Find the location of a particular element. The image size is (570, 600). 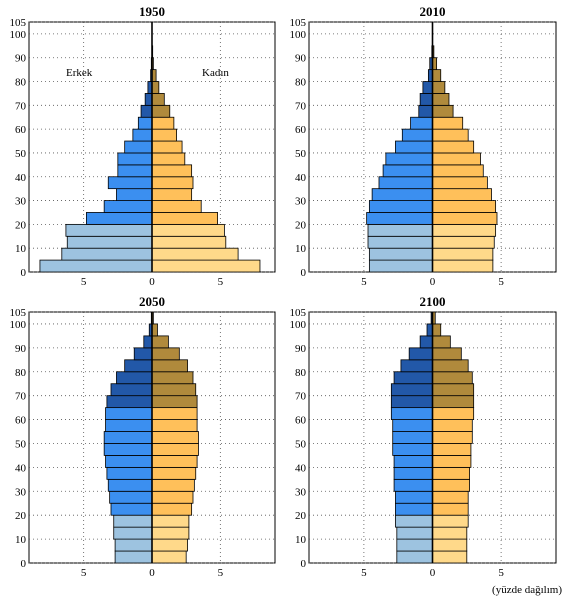

age-tick-label: 70 is located at coordinates (301, 397).